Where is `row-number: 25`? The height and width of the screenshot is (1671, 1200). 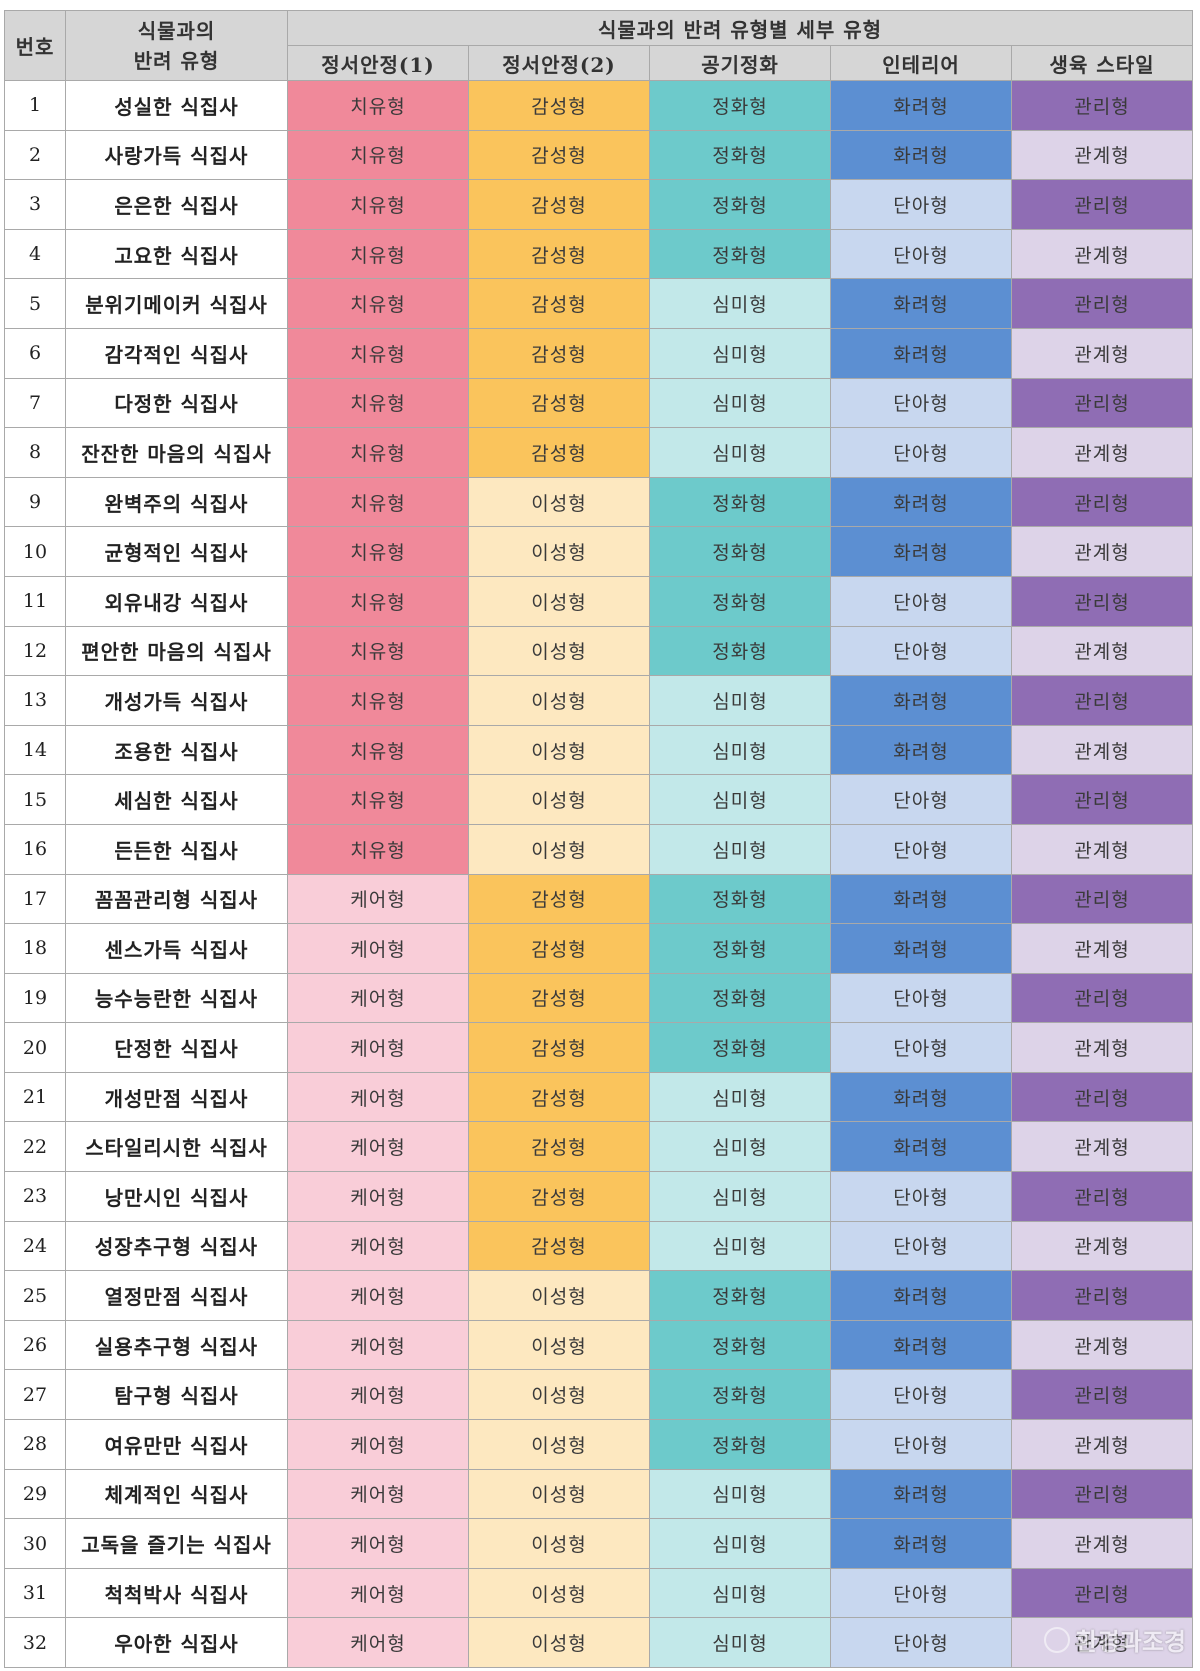 row-number: 25 is located at coordinates (35, 1296).